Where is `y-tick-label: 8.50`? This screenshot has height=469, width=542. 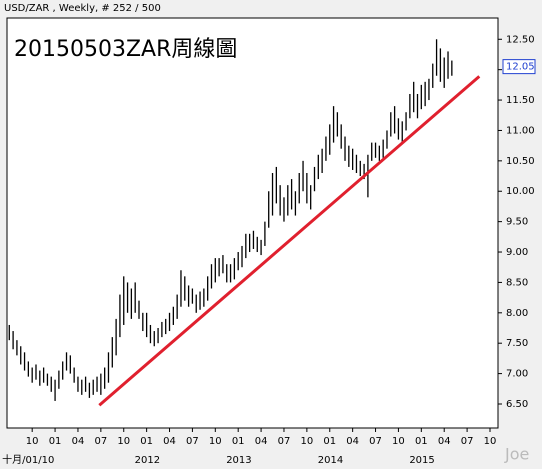 y-tick-label: 8.50 is located at coordinates (517, 282).